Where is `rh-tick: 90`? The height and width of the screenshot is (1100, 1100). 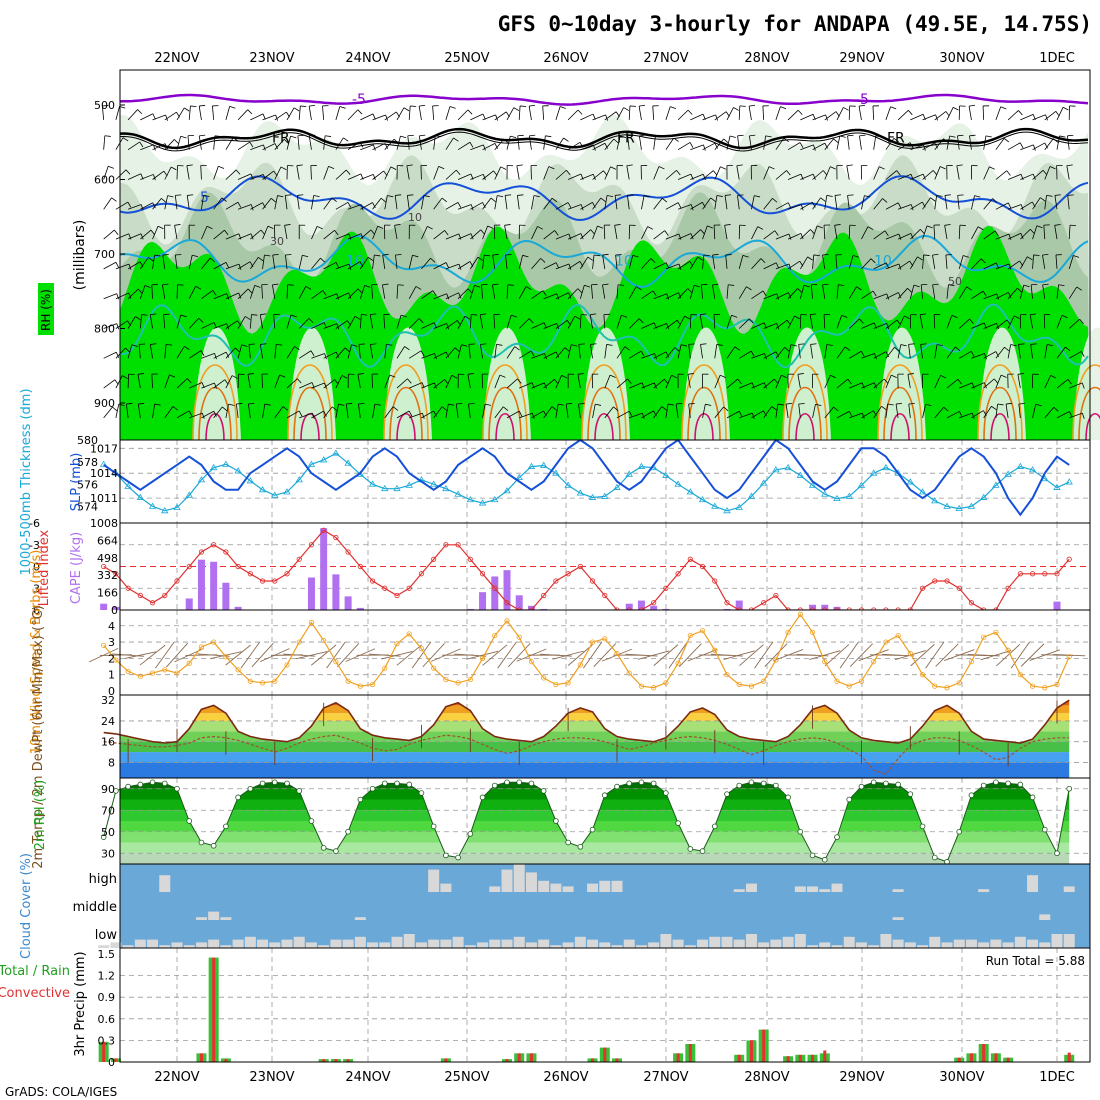
rh-tick: 90 is located at coordinates (108, 789).